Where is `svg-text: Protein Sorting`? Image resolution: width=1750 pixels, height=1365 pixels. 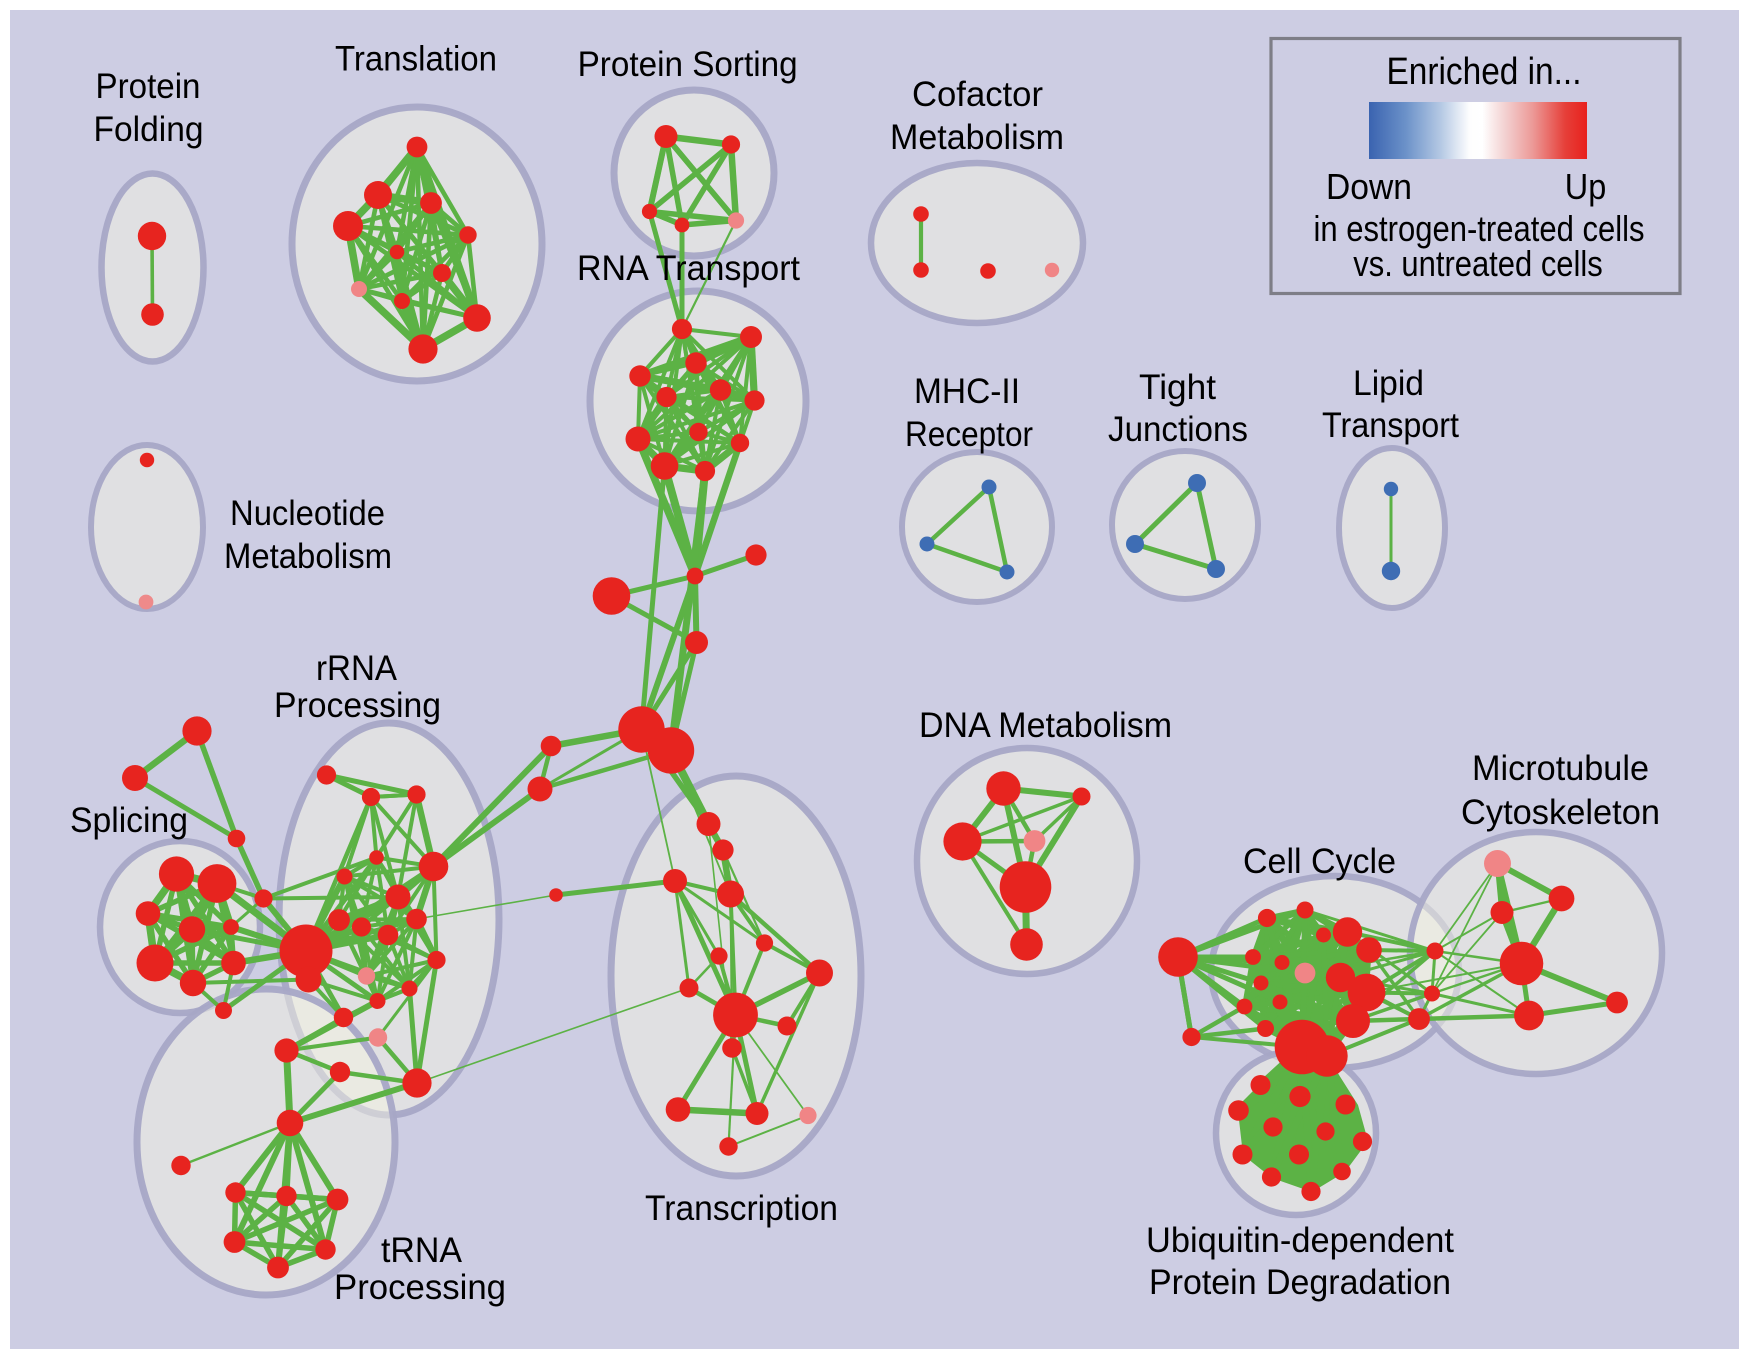 svg-text: Protein Sorting is located at coordinates (688, 64).